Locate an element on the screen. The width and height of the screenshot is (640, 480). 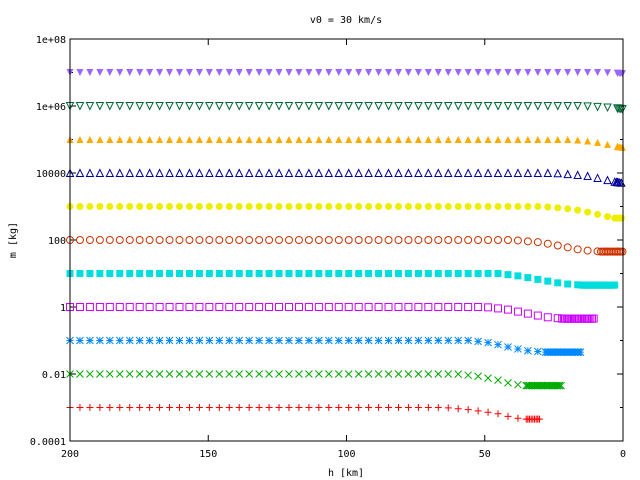
y-tick-label: 10000 is located at coordinates (51, 174).